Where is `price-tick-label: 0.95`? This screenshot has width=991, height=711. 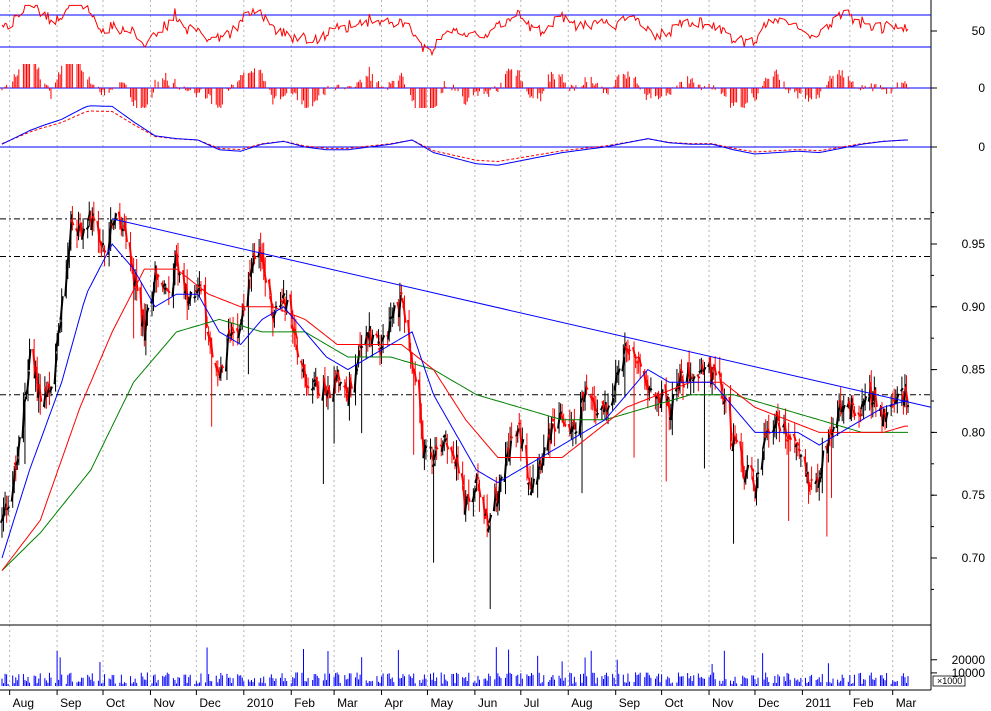
price-tick-label: 0.95 is located at coordinates (974, 244).